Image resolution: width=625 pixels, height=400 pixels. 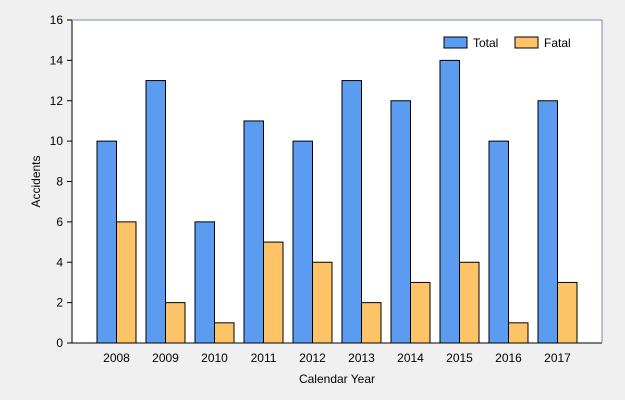 What do you see at coordinates (312, 358) in the screenshot?
I see `x-tick-label-2012: 2012` at bounding box center [312, 358].